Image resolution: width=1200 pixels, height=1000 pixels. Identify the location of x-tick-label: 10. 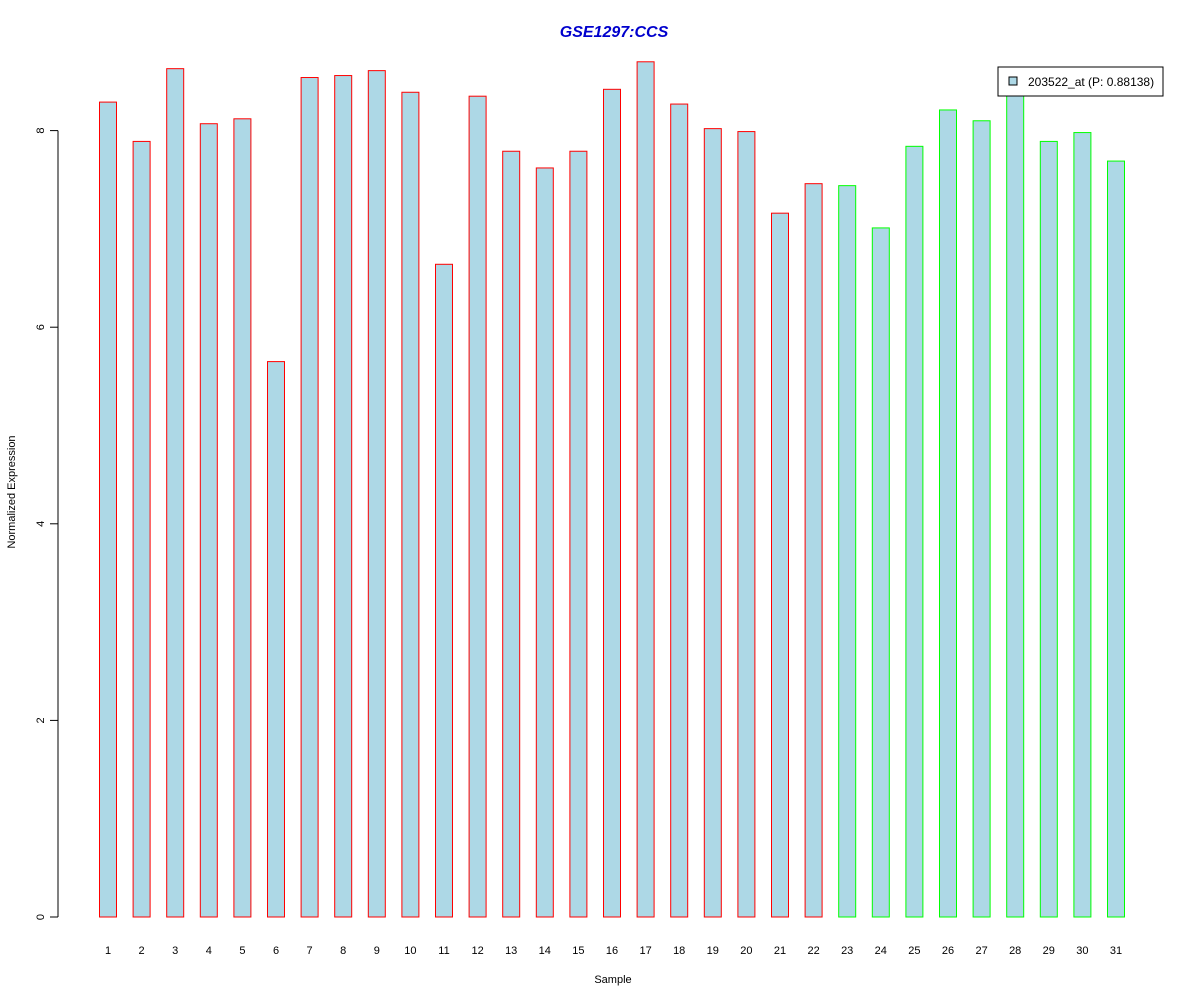
(410, 951).